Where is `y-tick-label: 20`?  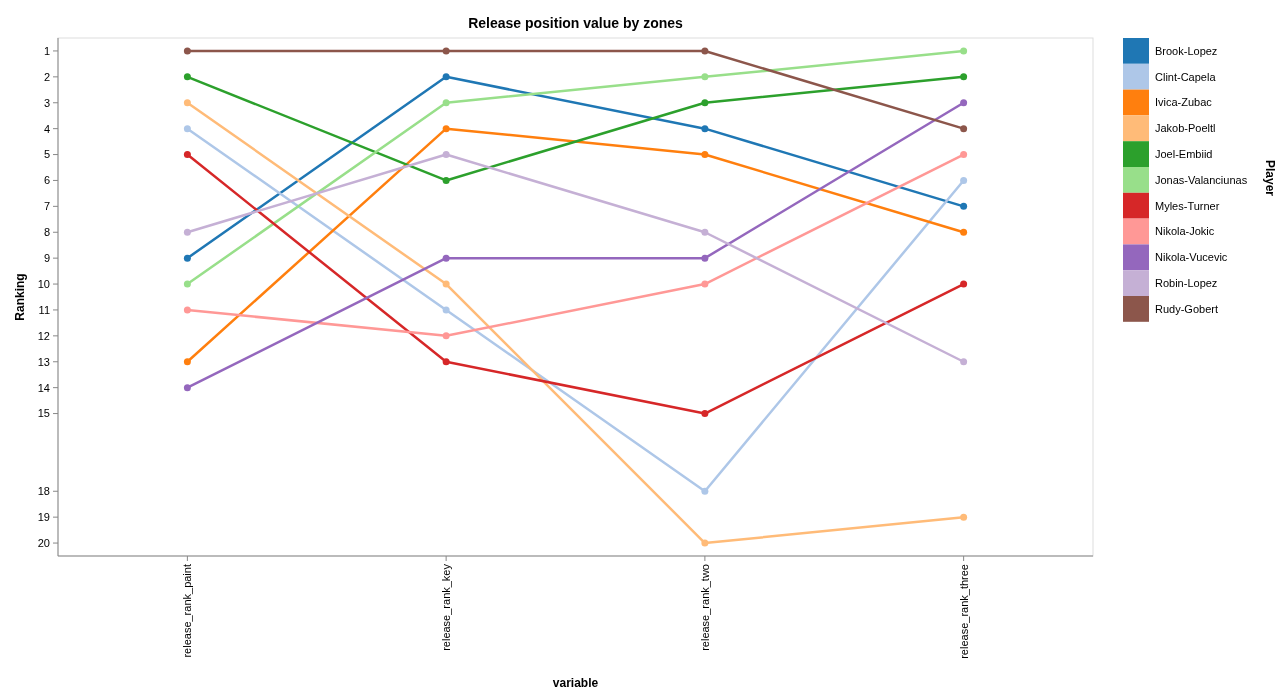 y-tick-label: 20 is located at coordinates (43, 542).